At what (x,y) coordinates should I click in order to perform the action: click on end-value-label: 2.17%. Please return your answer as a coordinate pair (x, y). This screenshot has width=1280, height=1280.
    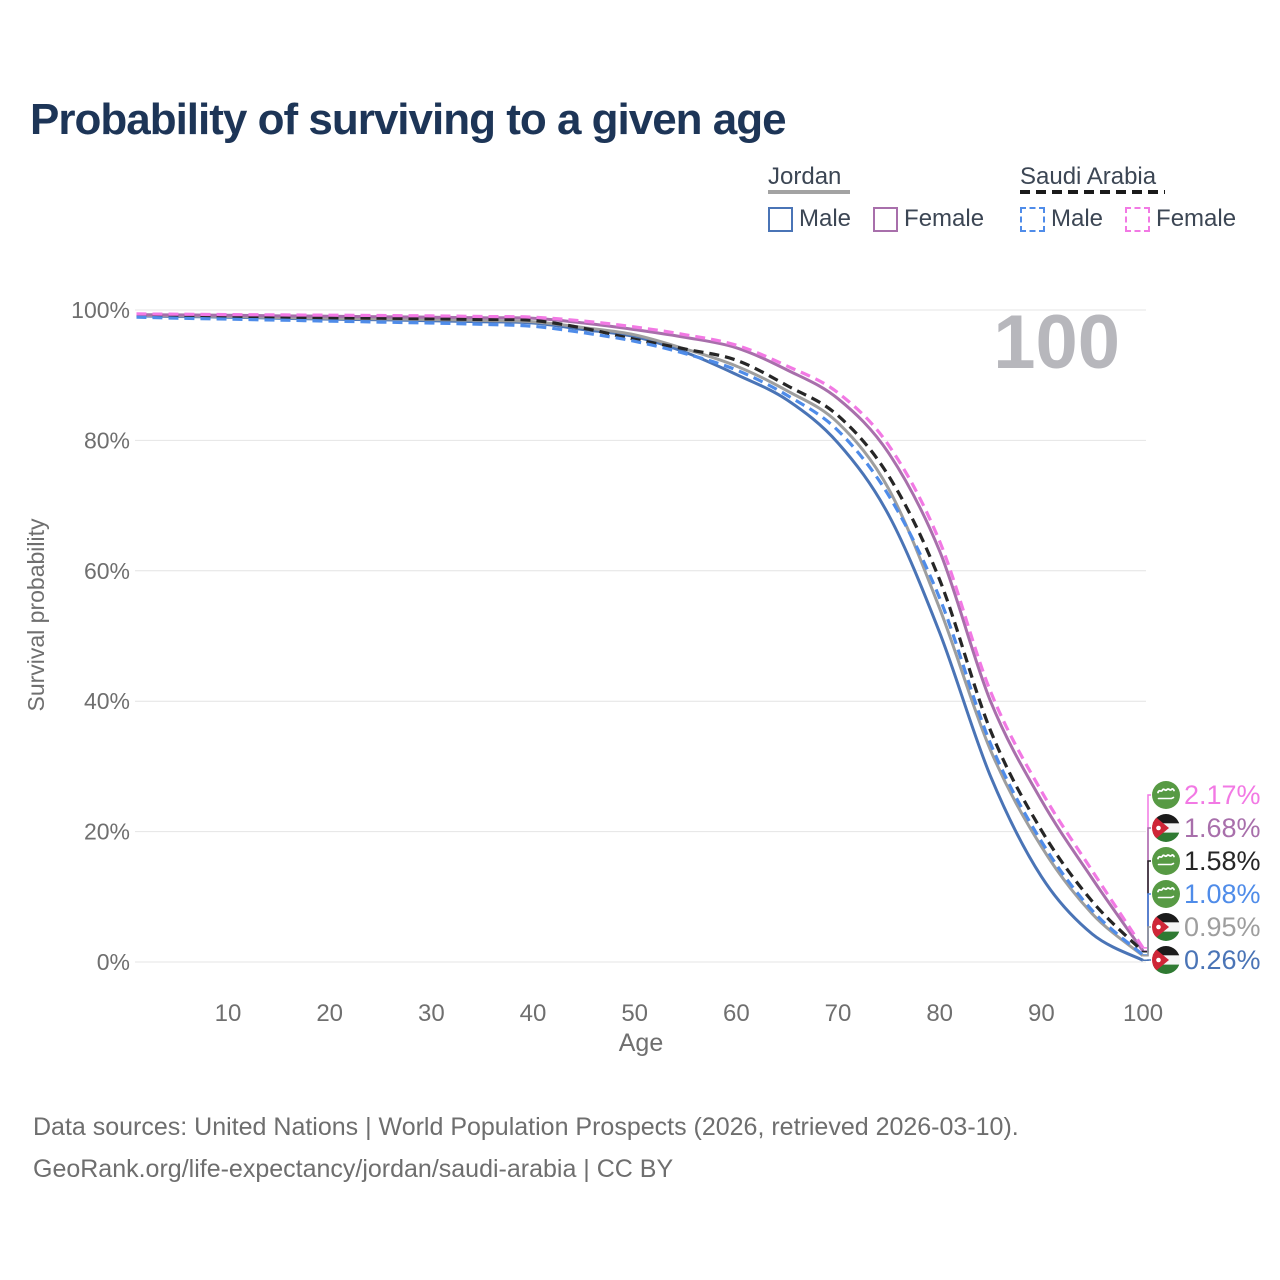
    Looking at the image, I should click on (1222, 795).